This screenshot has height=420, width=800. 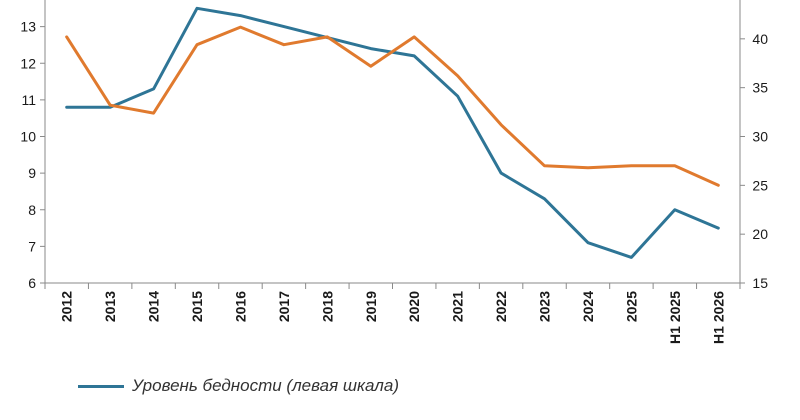 I want to click on x-tick-label: 2022, so click(x=501, y=306).